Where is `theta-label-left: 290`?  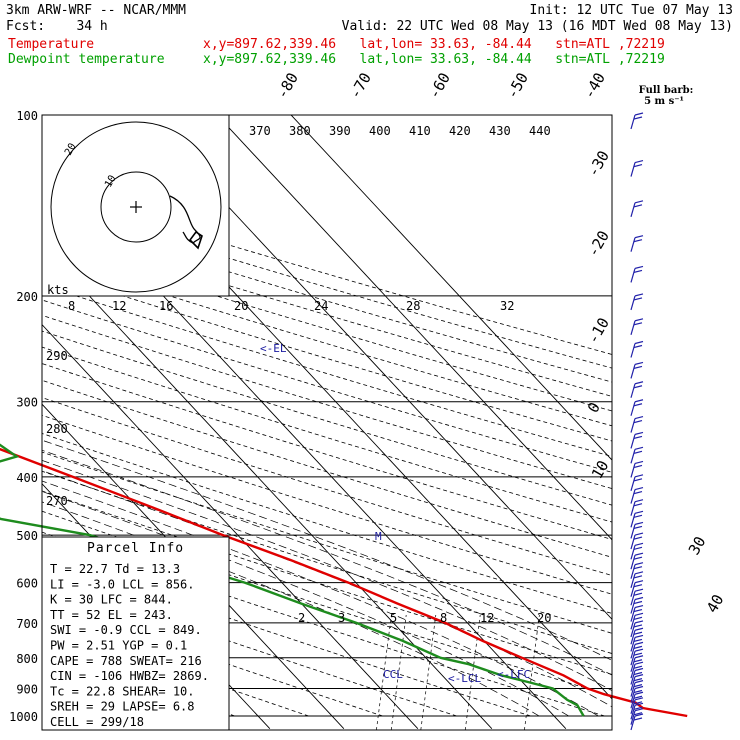
theta-label-left: 290 is located at coordinates (57, 356).